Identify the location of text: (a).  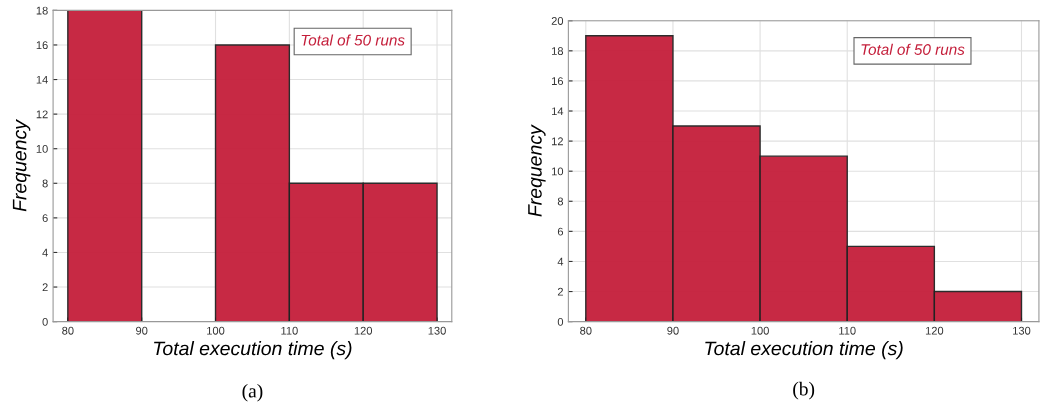
(252, 392).